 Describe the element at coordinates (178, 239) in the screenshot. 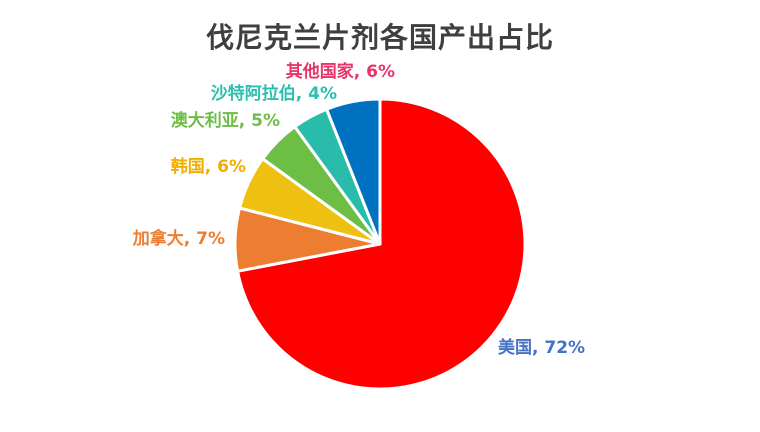

I see `data-label-canada: 加拿大, 7%` at that location.